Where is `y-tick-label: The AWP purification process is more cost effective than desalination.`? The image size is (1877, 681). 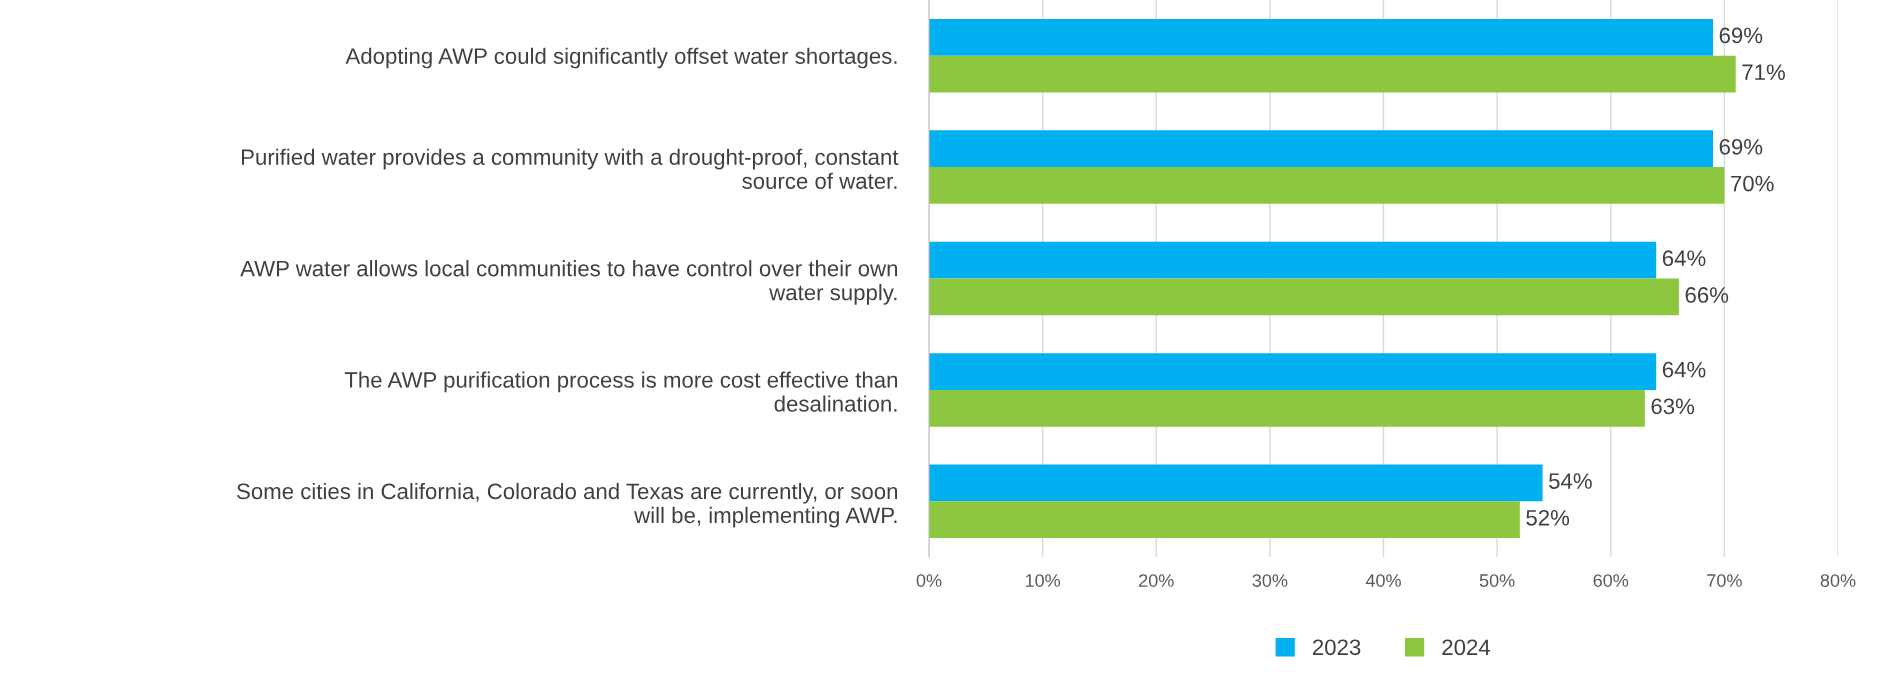
y-tick-label: The AWP purification process is more cost effective than desalination. is located at coordinates (621, 391).